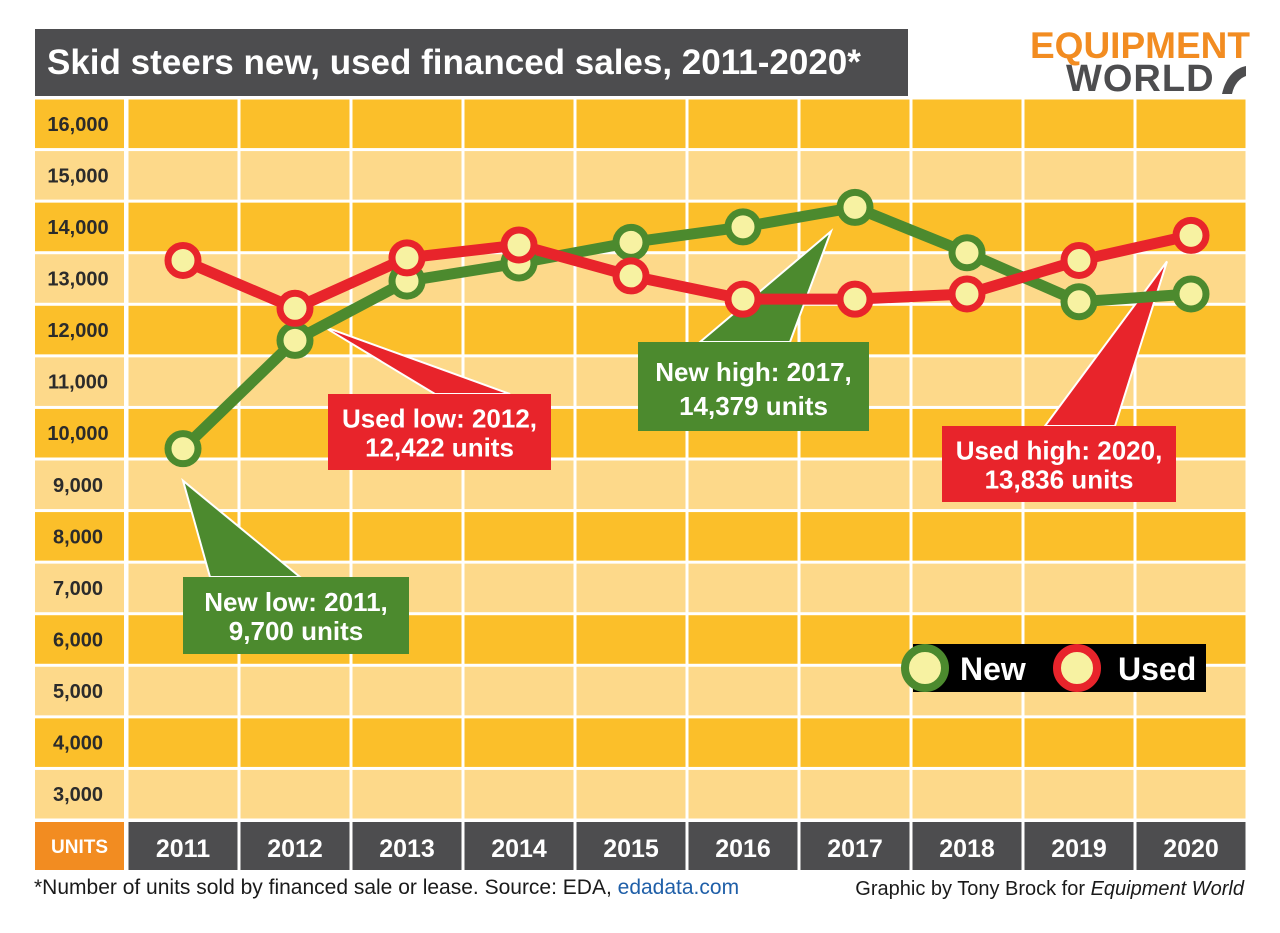 Image resolution: width=1280 pixels, height=933 pixels. What do you see at coordinates (967, 849) in the screenshot?
I see `x-tick-label: 2018` at bounding box center [967, 849].